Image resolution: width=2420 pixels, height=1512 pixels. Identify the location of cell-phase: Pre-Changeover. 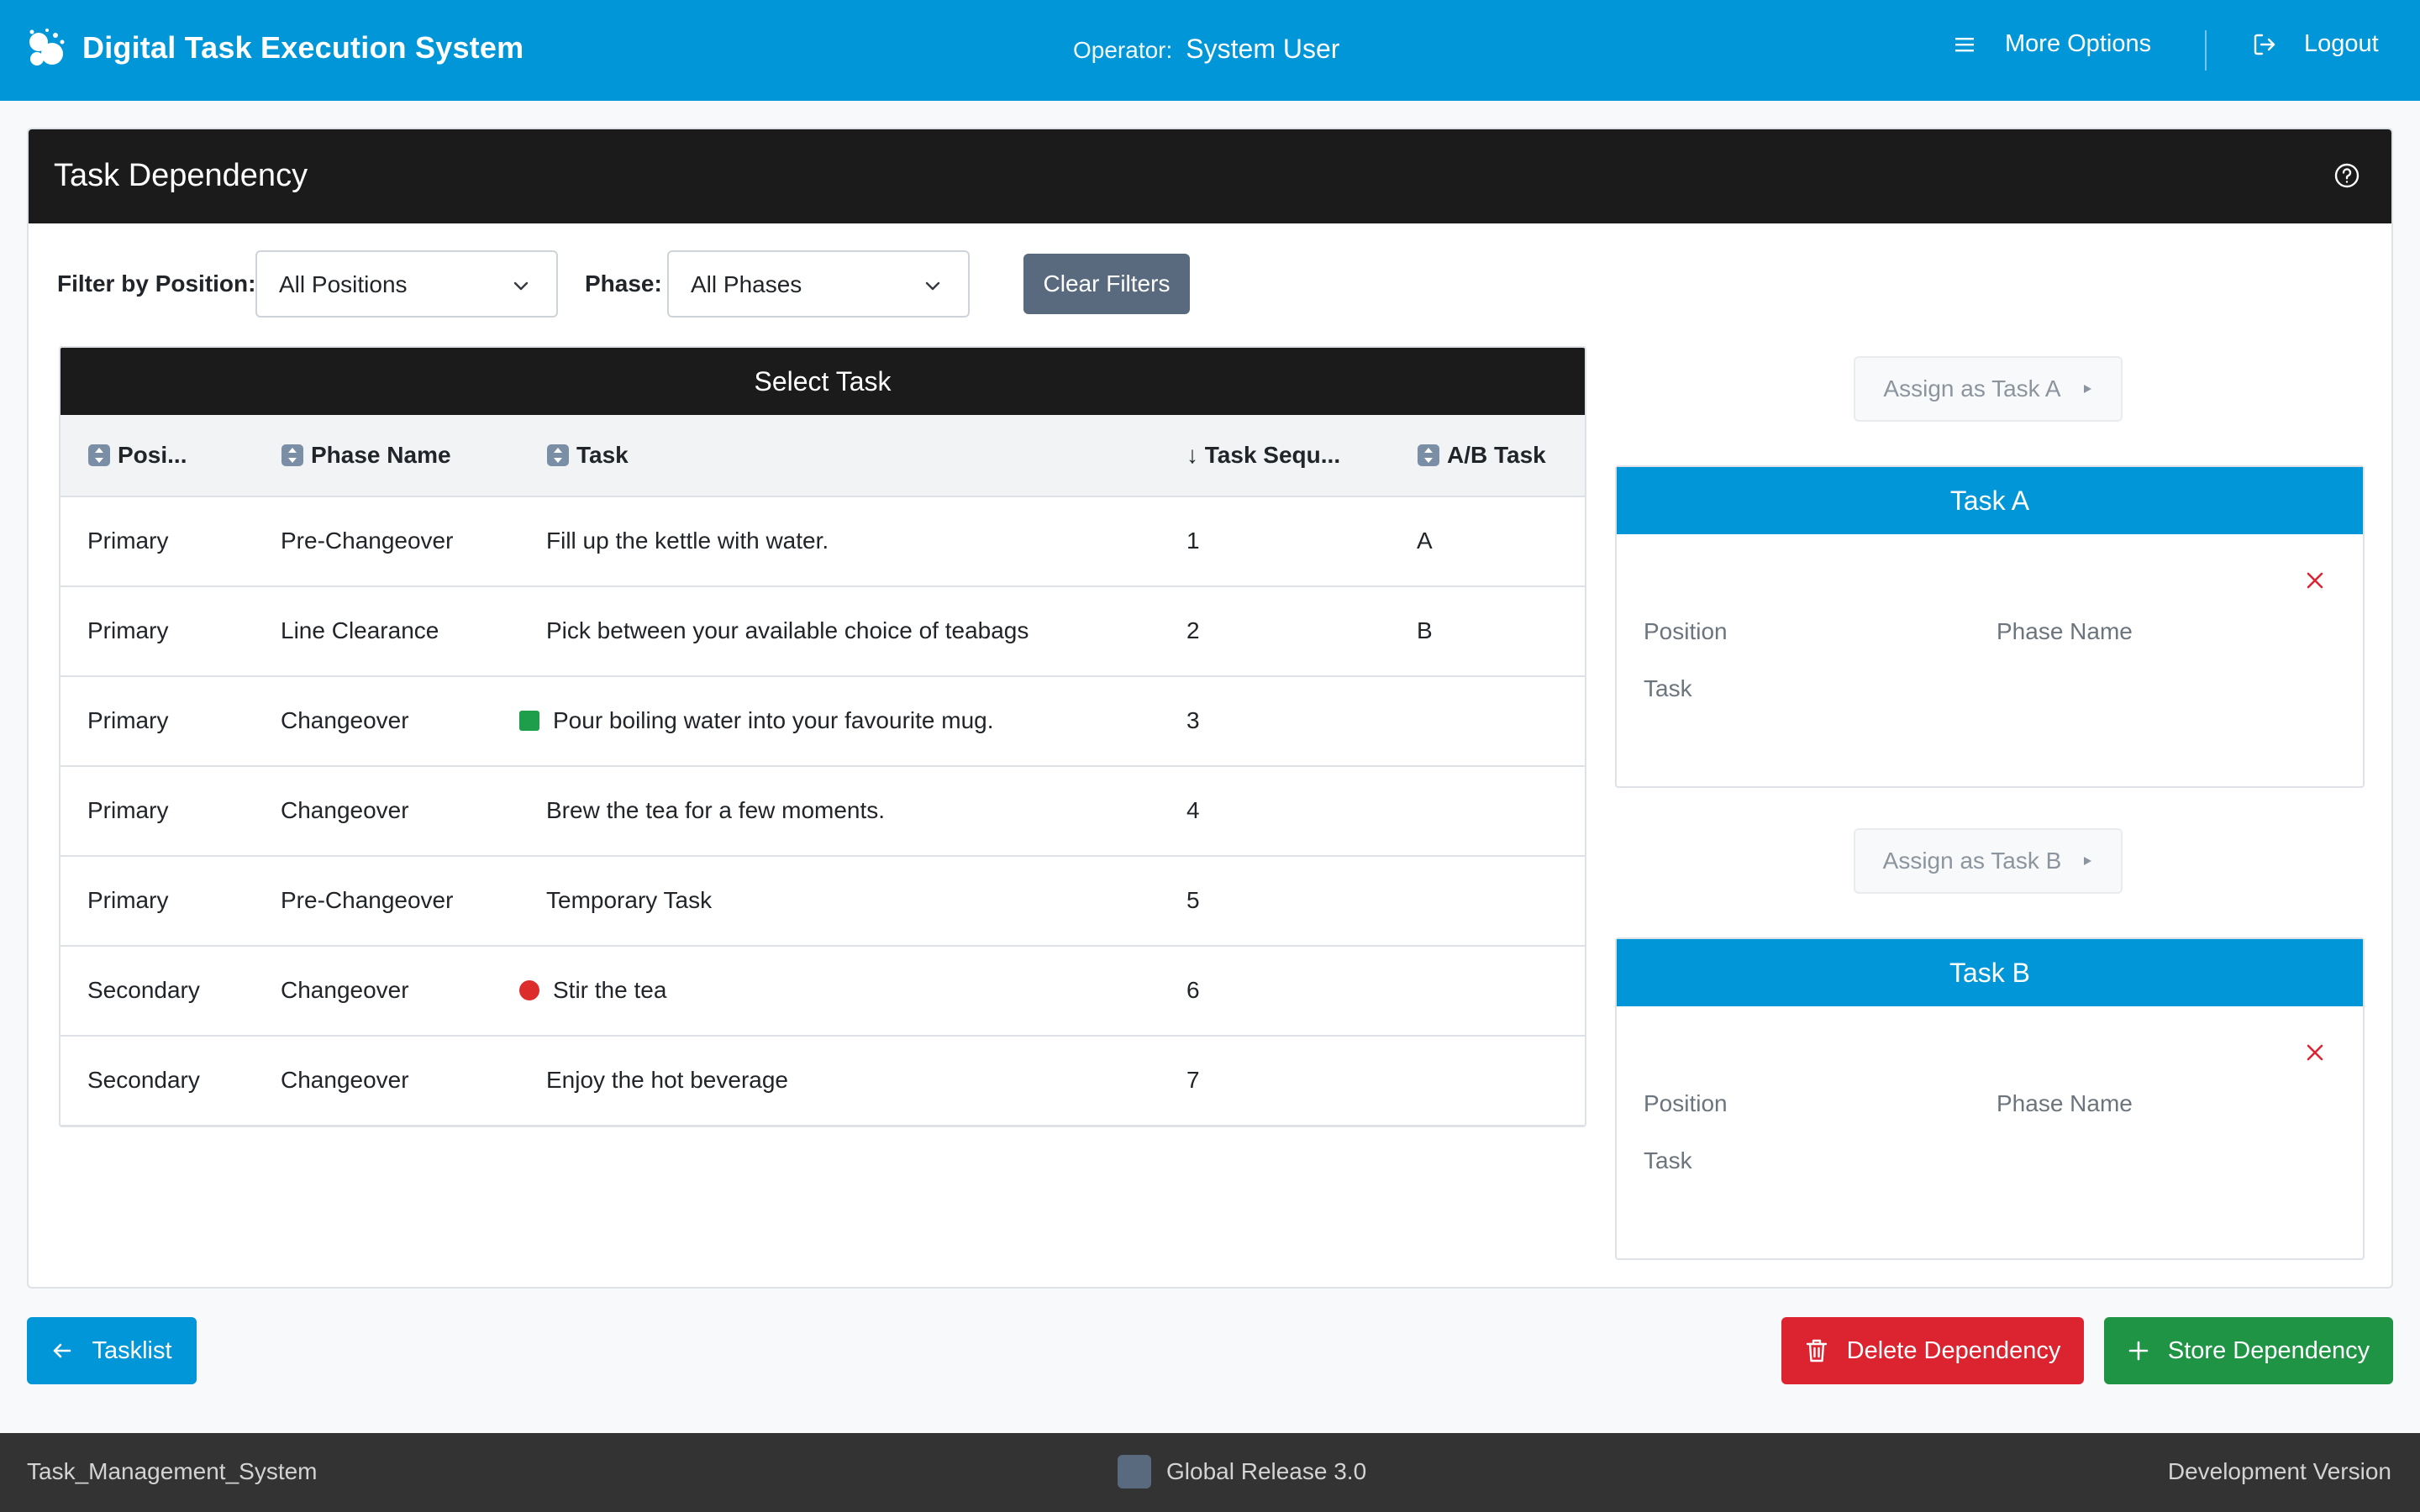
(367, 900).